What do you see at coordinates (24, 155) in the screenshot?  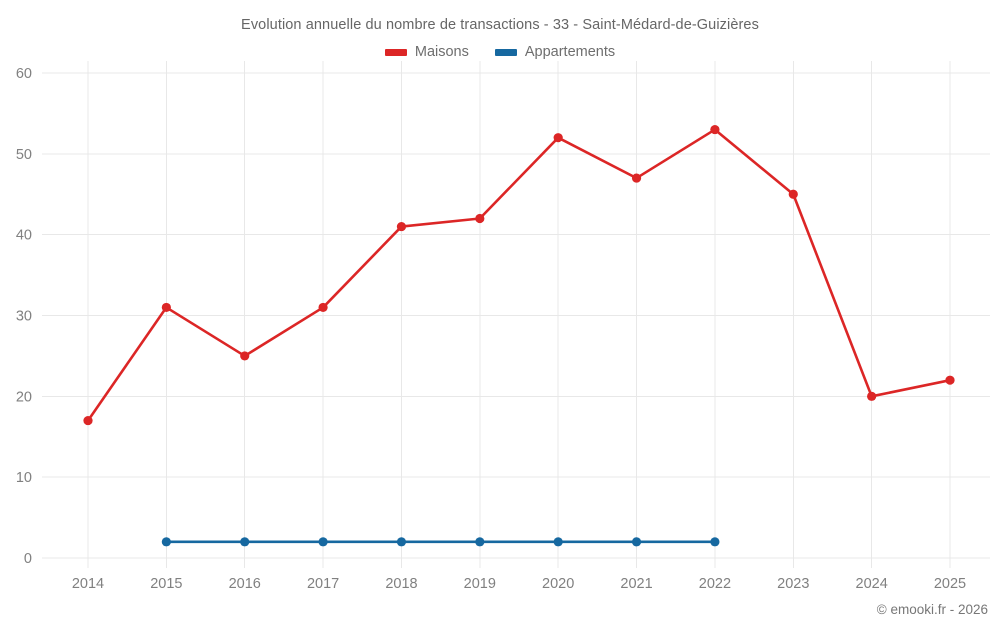 I see `y-axis-tick-label: 50` at bounding box center [24, 155].